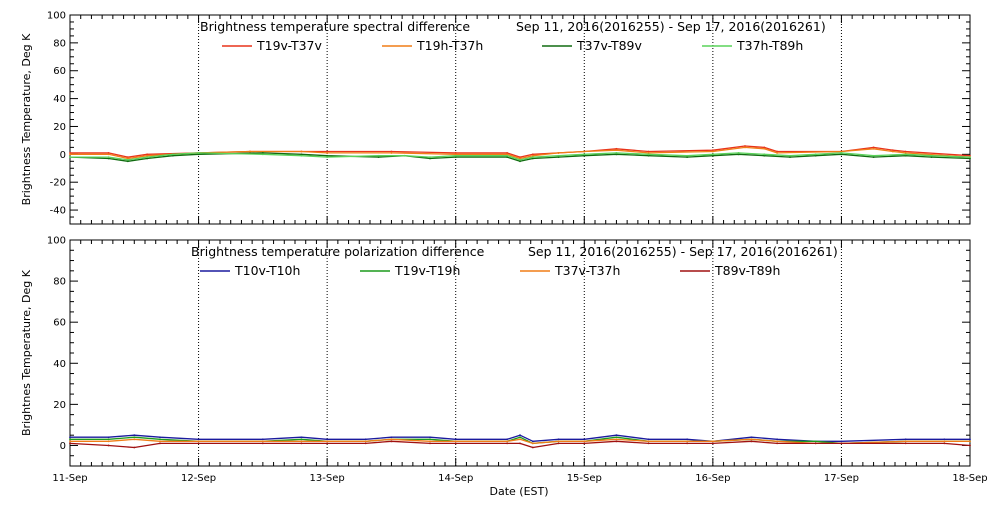 This screenshot has width=1000, height=505. I want to click on legend-label: T89v-T89h, so click(747, 270).